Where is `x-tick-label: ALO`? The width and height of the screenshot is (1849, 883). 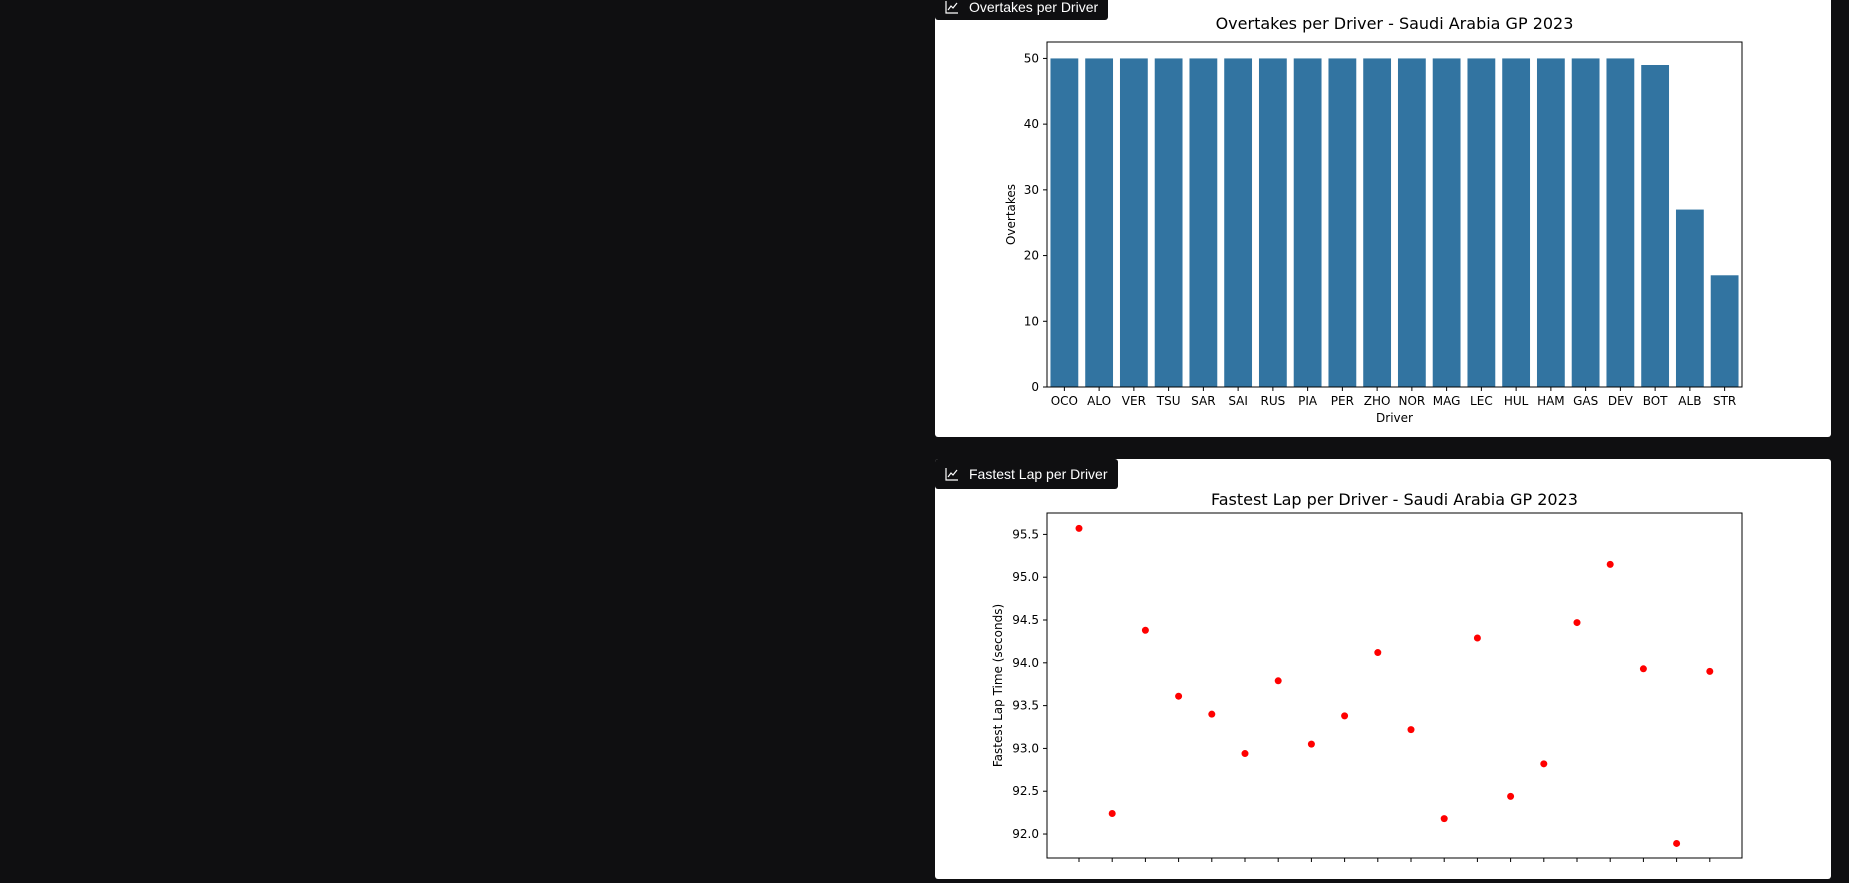
x-tick-label: ALO is located at coordinates (1099, 401).